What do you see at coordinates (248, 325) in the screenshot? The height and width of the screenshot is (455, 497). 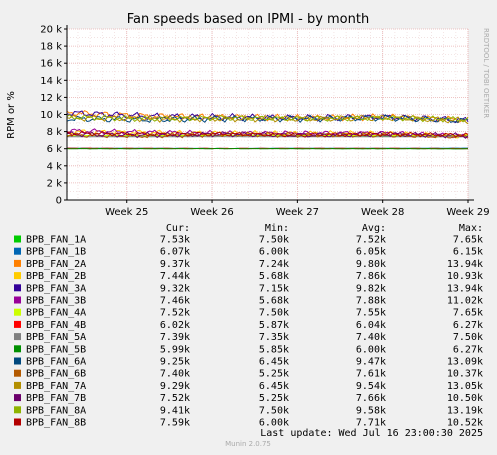 I see `legend-row: BPB_FAN_4B 6.02k 5.87k 6.04k 6.27k` at bounding box center [248, 325].